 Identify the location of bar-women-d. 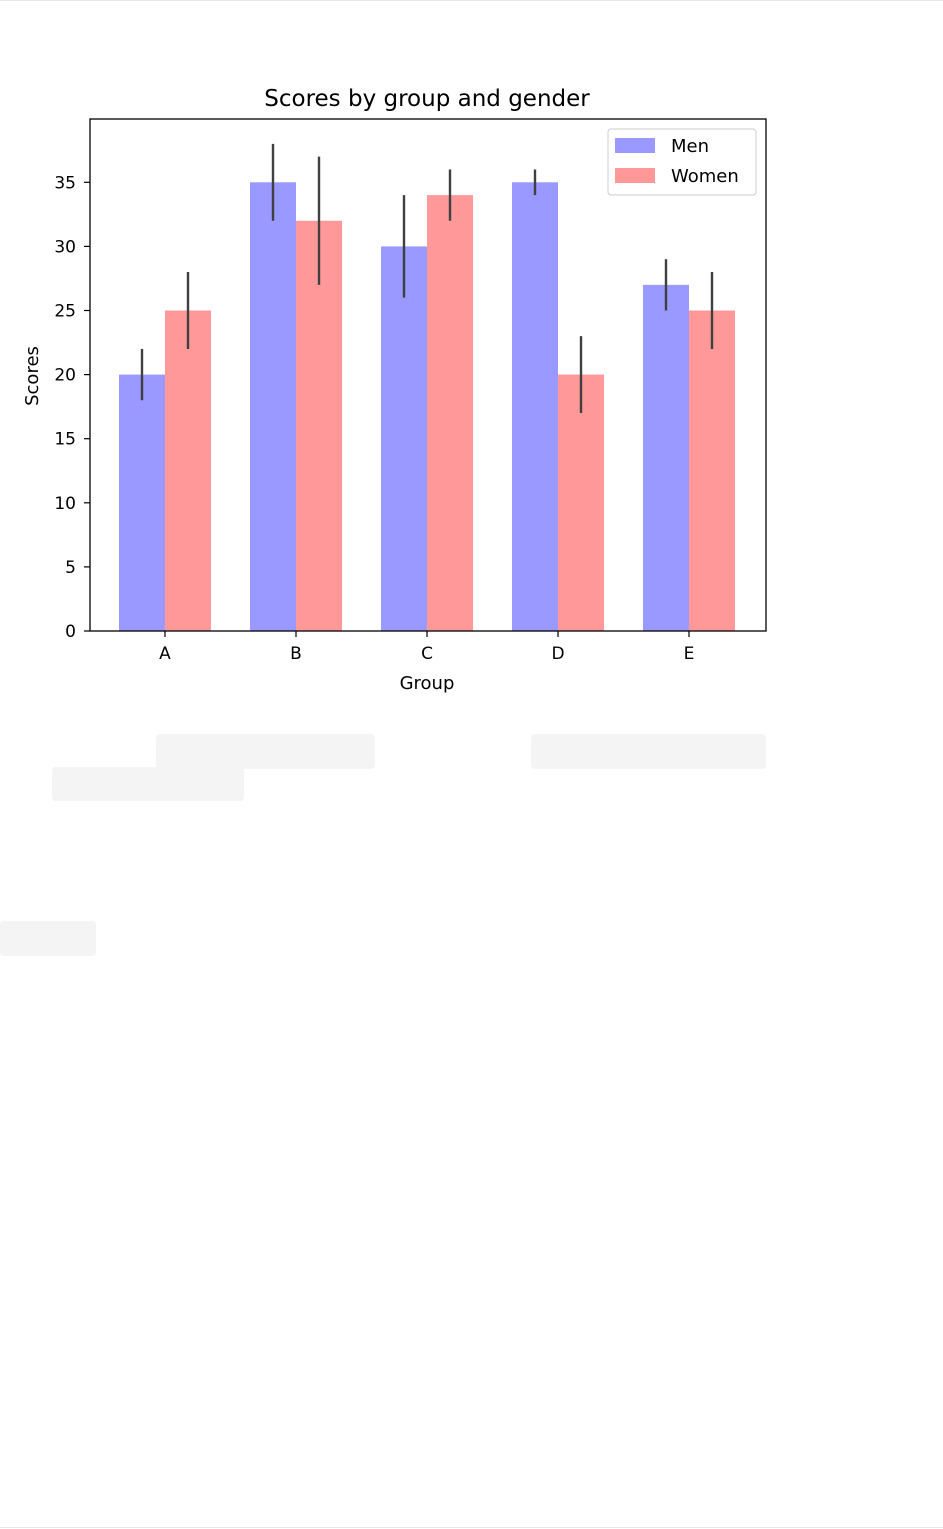
(581, 502).